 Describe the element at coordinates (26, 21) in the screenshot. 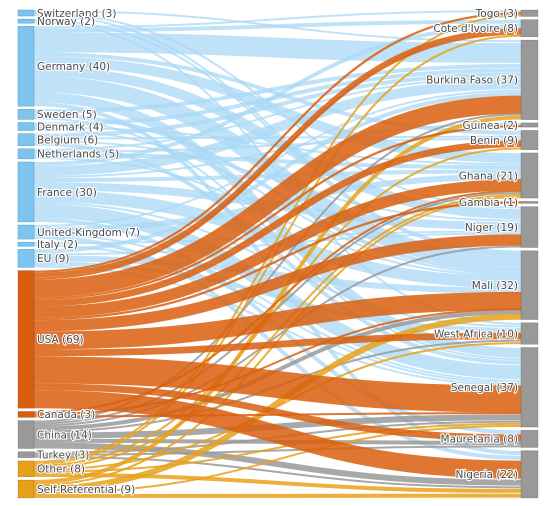

I see `source-node-norway` at that location.